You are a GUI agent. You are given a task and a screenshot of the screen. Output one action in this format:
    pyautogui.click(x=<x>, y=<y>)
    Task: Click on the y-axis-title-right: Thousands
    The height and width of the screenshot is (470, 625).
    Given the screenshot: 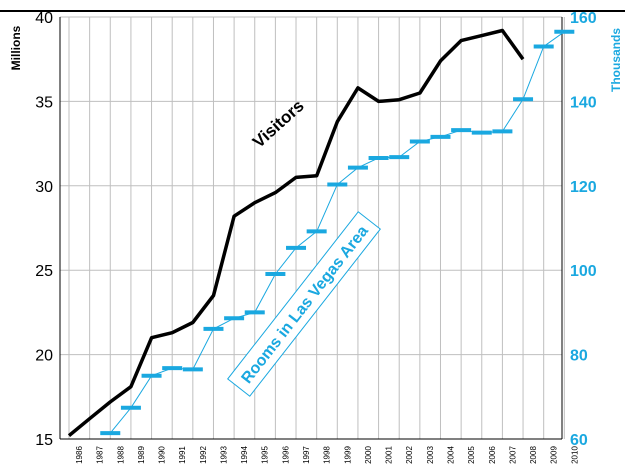 What is the action you would take?
    pyautogui.click(x=616, y=60)
    